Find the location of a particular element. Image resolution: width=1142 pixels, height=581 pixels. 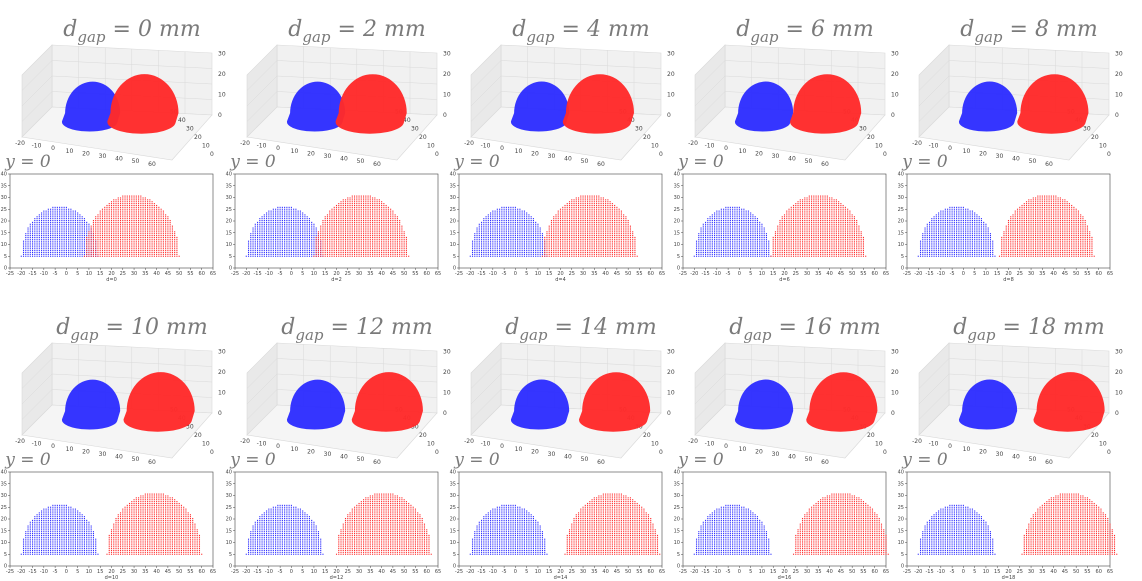

y-tick-label: 15 is located at coordinates (229, 233).